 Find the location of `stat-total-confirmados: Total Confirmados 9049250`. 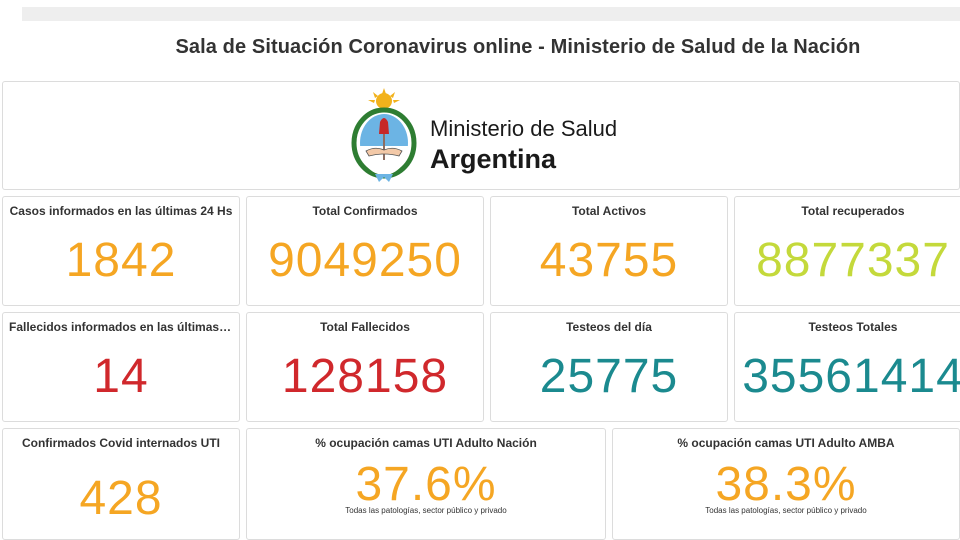

stat-total-confirmados: Total Confirmados 9049250 is located at coordinates (365, 251).